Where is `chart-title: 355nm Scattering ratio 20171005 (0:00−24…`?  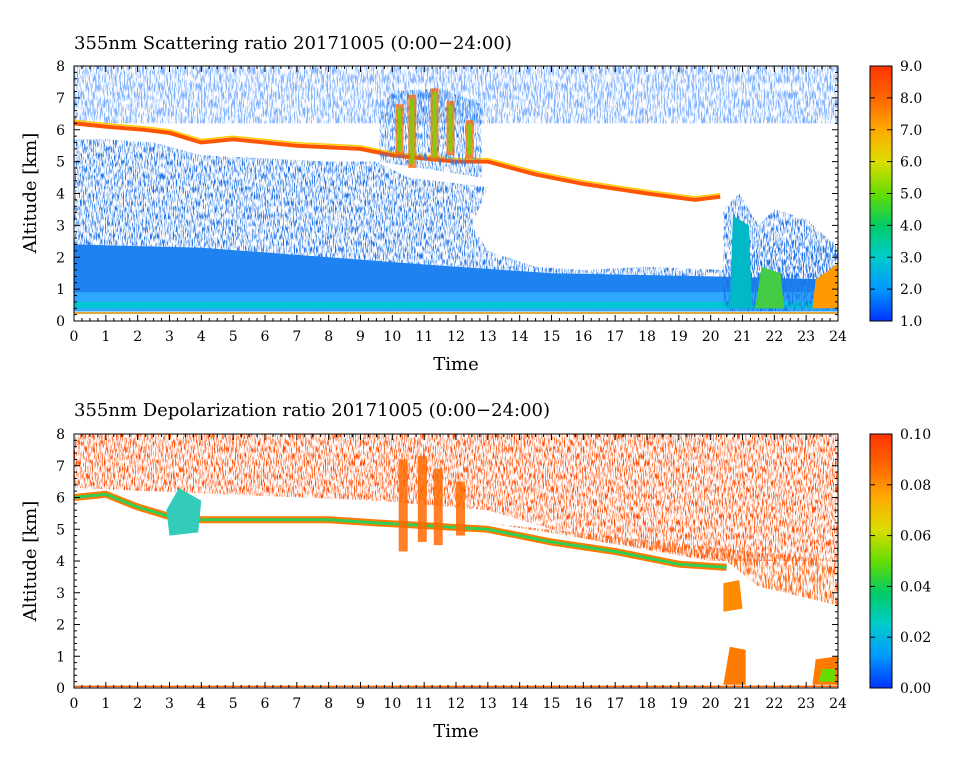 chart-title: 355nm Scattering ratio 20171005 (0:00−24… is located at coordinates (293, 43).